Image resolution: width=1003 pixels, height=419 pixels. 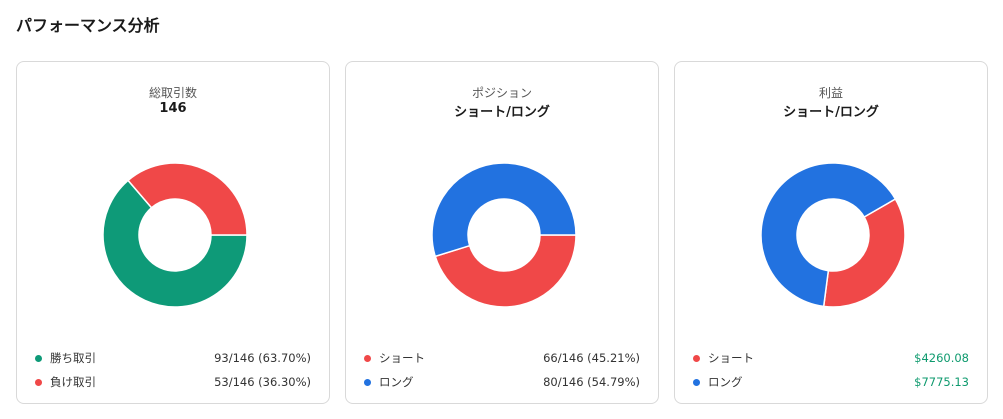 What do you see at coordinates (501, 93) in the screenshot?
I see `card-subtitle: ポジション` at bounding box center [501, 93].